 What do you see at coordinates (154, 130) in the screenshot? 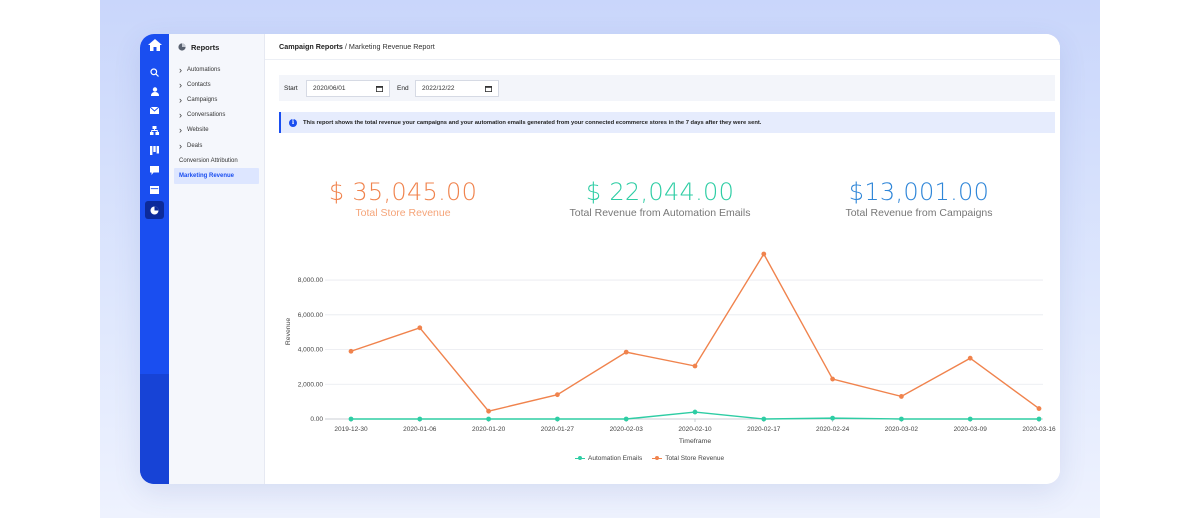
I see `automations-icon` at bounding box center [154, 130].